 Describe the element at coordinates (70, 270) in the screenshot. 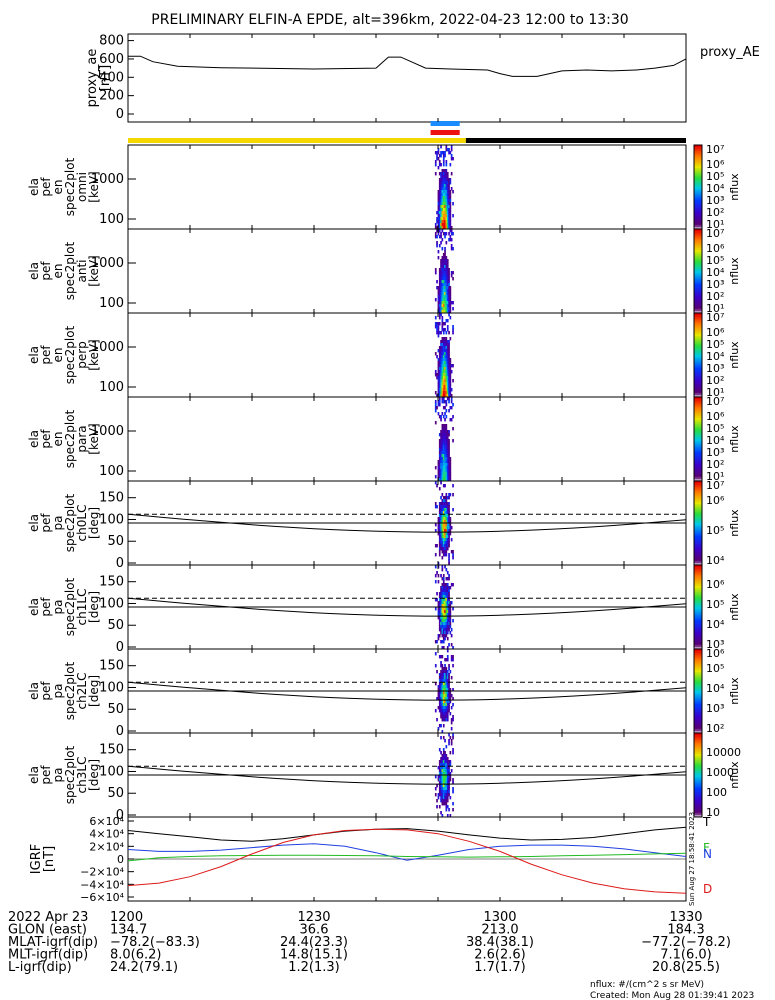

I see `ylabel-line: spec2plot` at that location.